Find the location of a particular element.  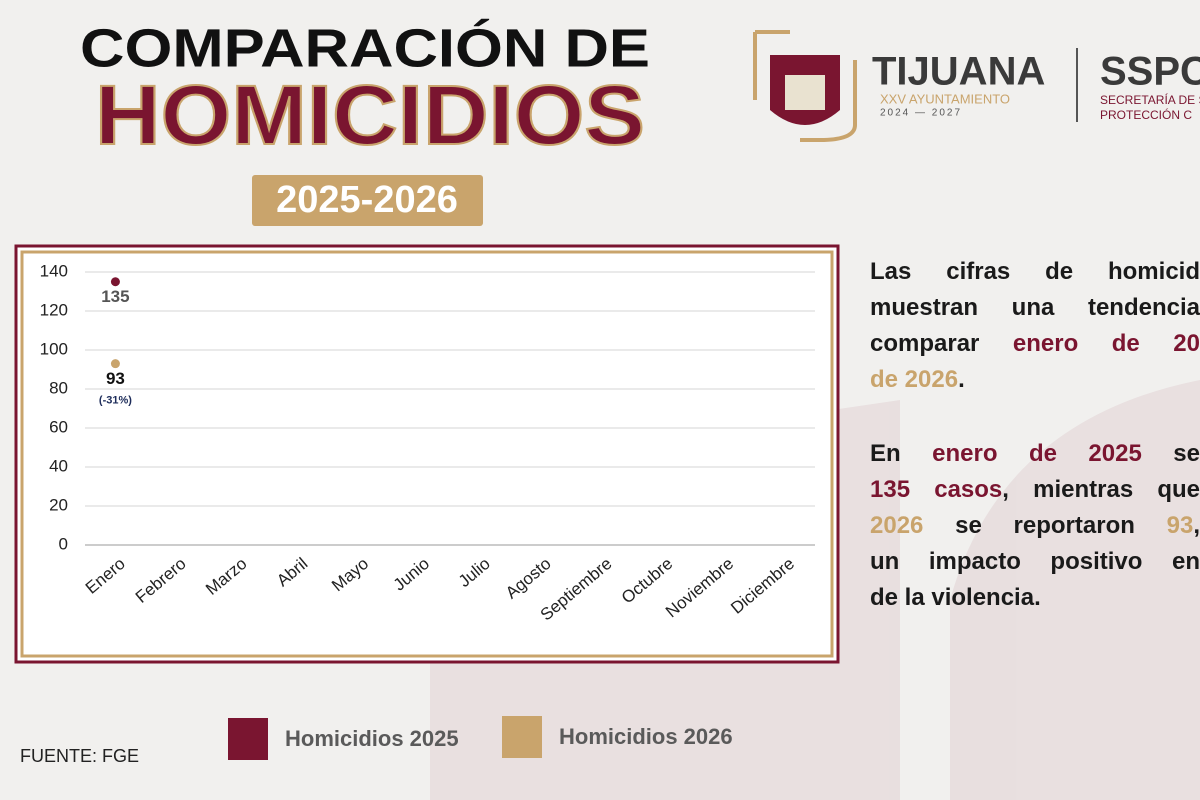

data-label: 93 is located at coordinates (115, 378).